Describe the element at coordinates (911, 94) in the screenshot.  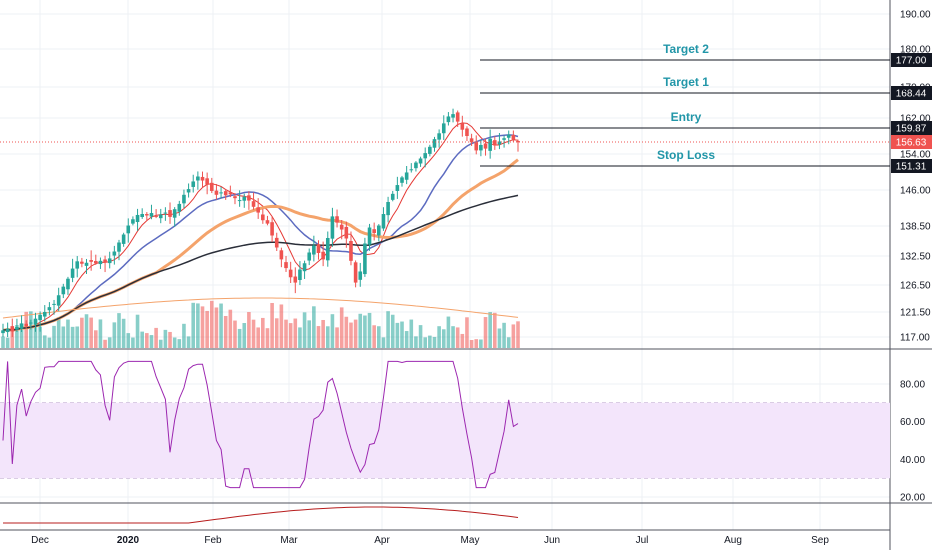
I see `level-price-tag-text: 168.44` at that location.